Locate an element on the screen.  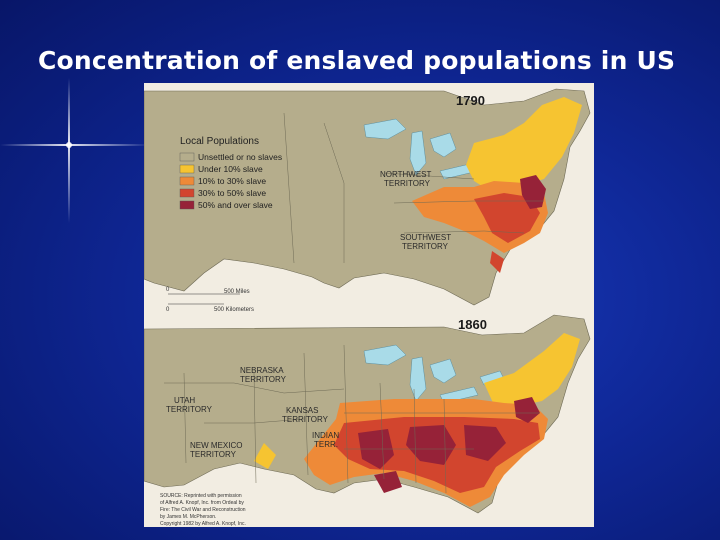
sparkle-decoration is located at coordinates (75, 150).